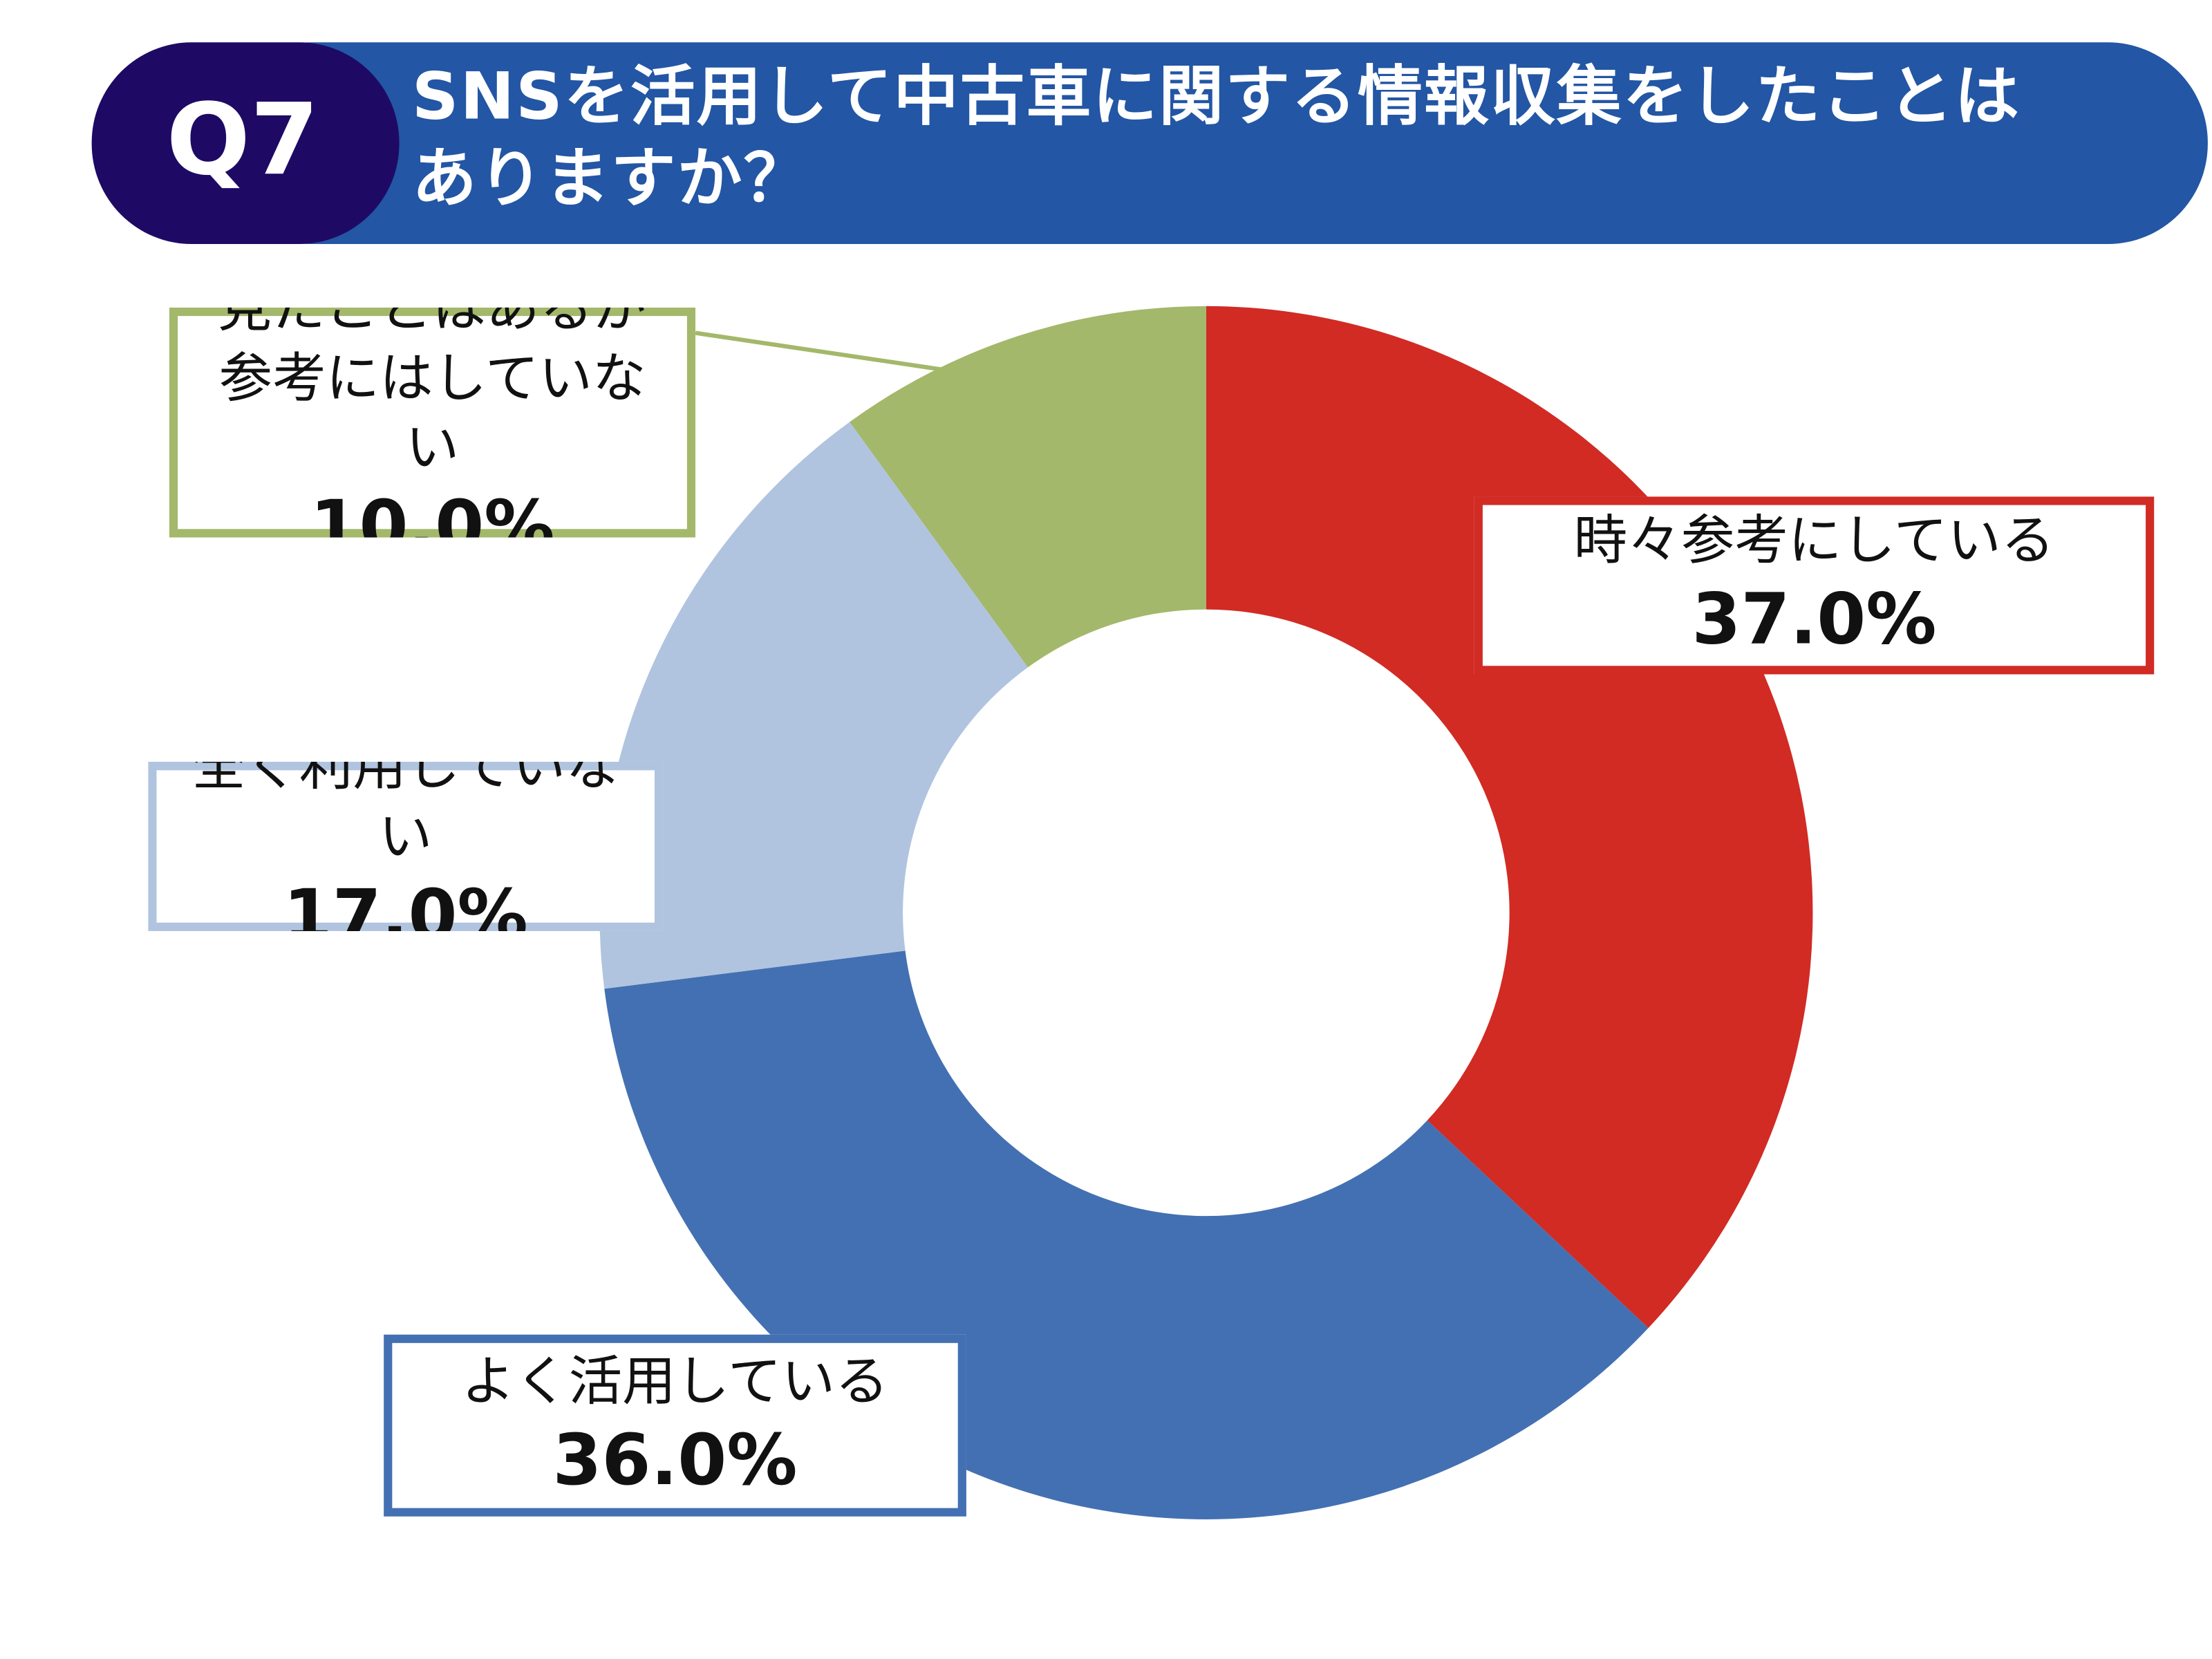 This screenshot has width=2212, height=1659. Describe the element at coordinates (819, 351) in the screenshot. I see `leader-line` at that location.